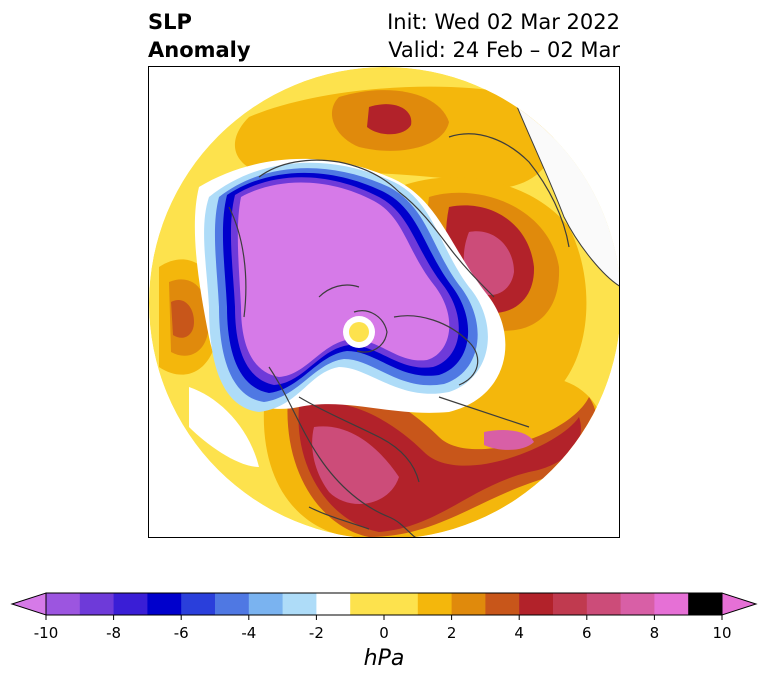  Describe the element at coordinates (355, 465) in the screenshot. I see `america-high-core` at that location.